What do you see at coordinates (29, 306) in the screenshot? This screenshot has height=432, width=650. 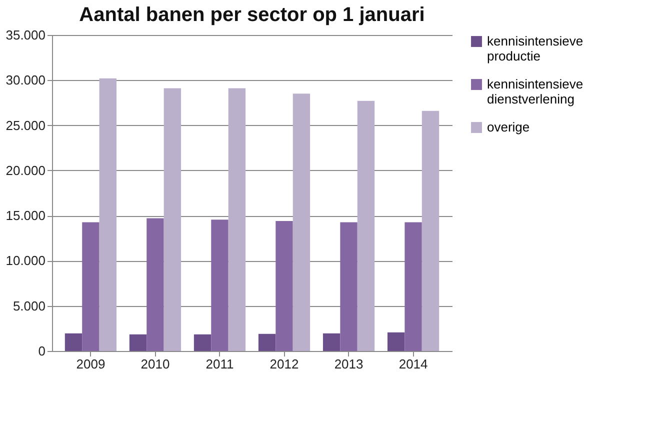 I see `y-tick-label: 5.000` at bounding box center [29, 306].